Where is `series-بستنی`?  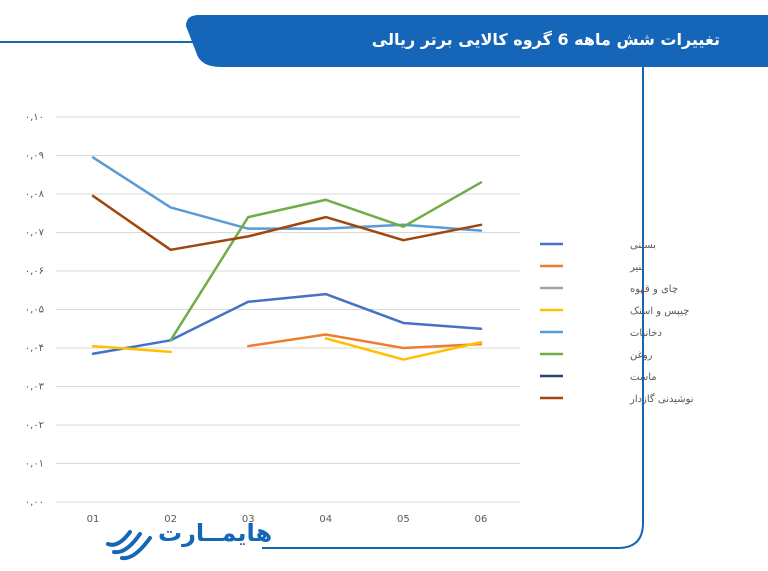 series-بستنی is located at coordinates (287, 324).